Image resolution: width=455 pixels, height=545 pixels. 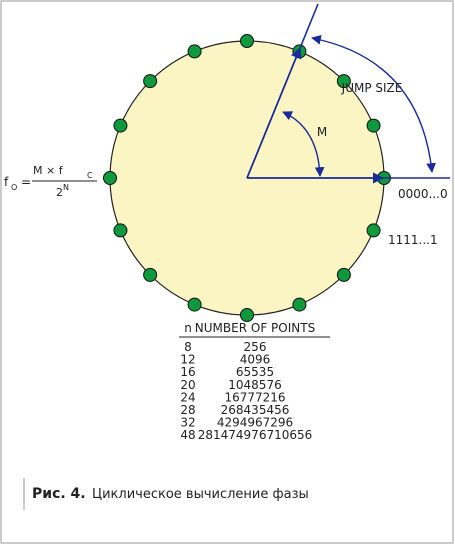 I want to click on cell-points: 1048576, so click(x=254, y=385).